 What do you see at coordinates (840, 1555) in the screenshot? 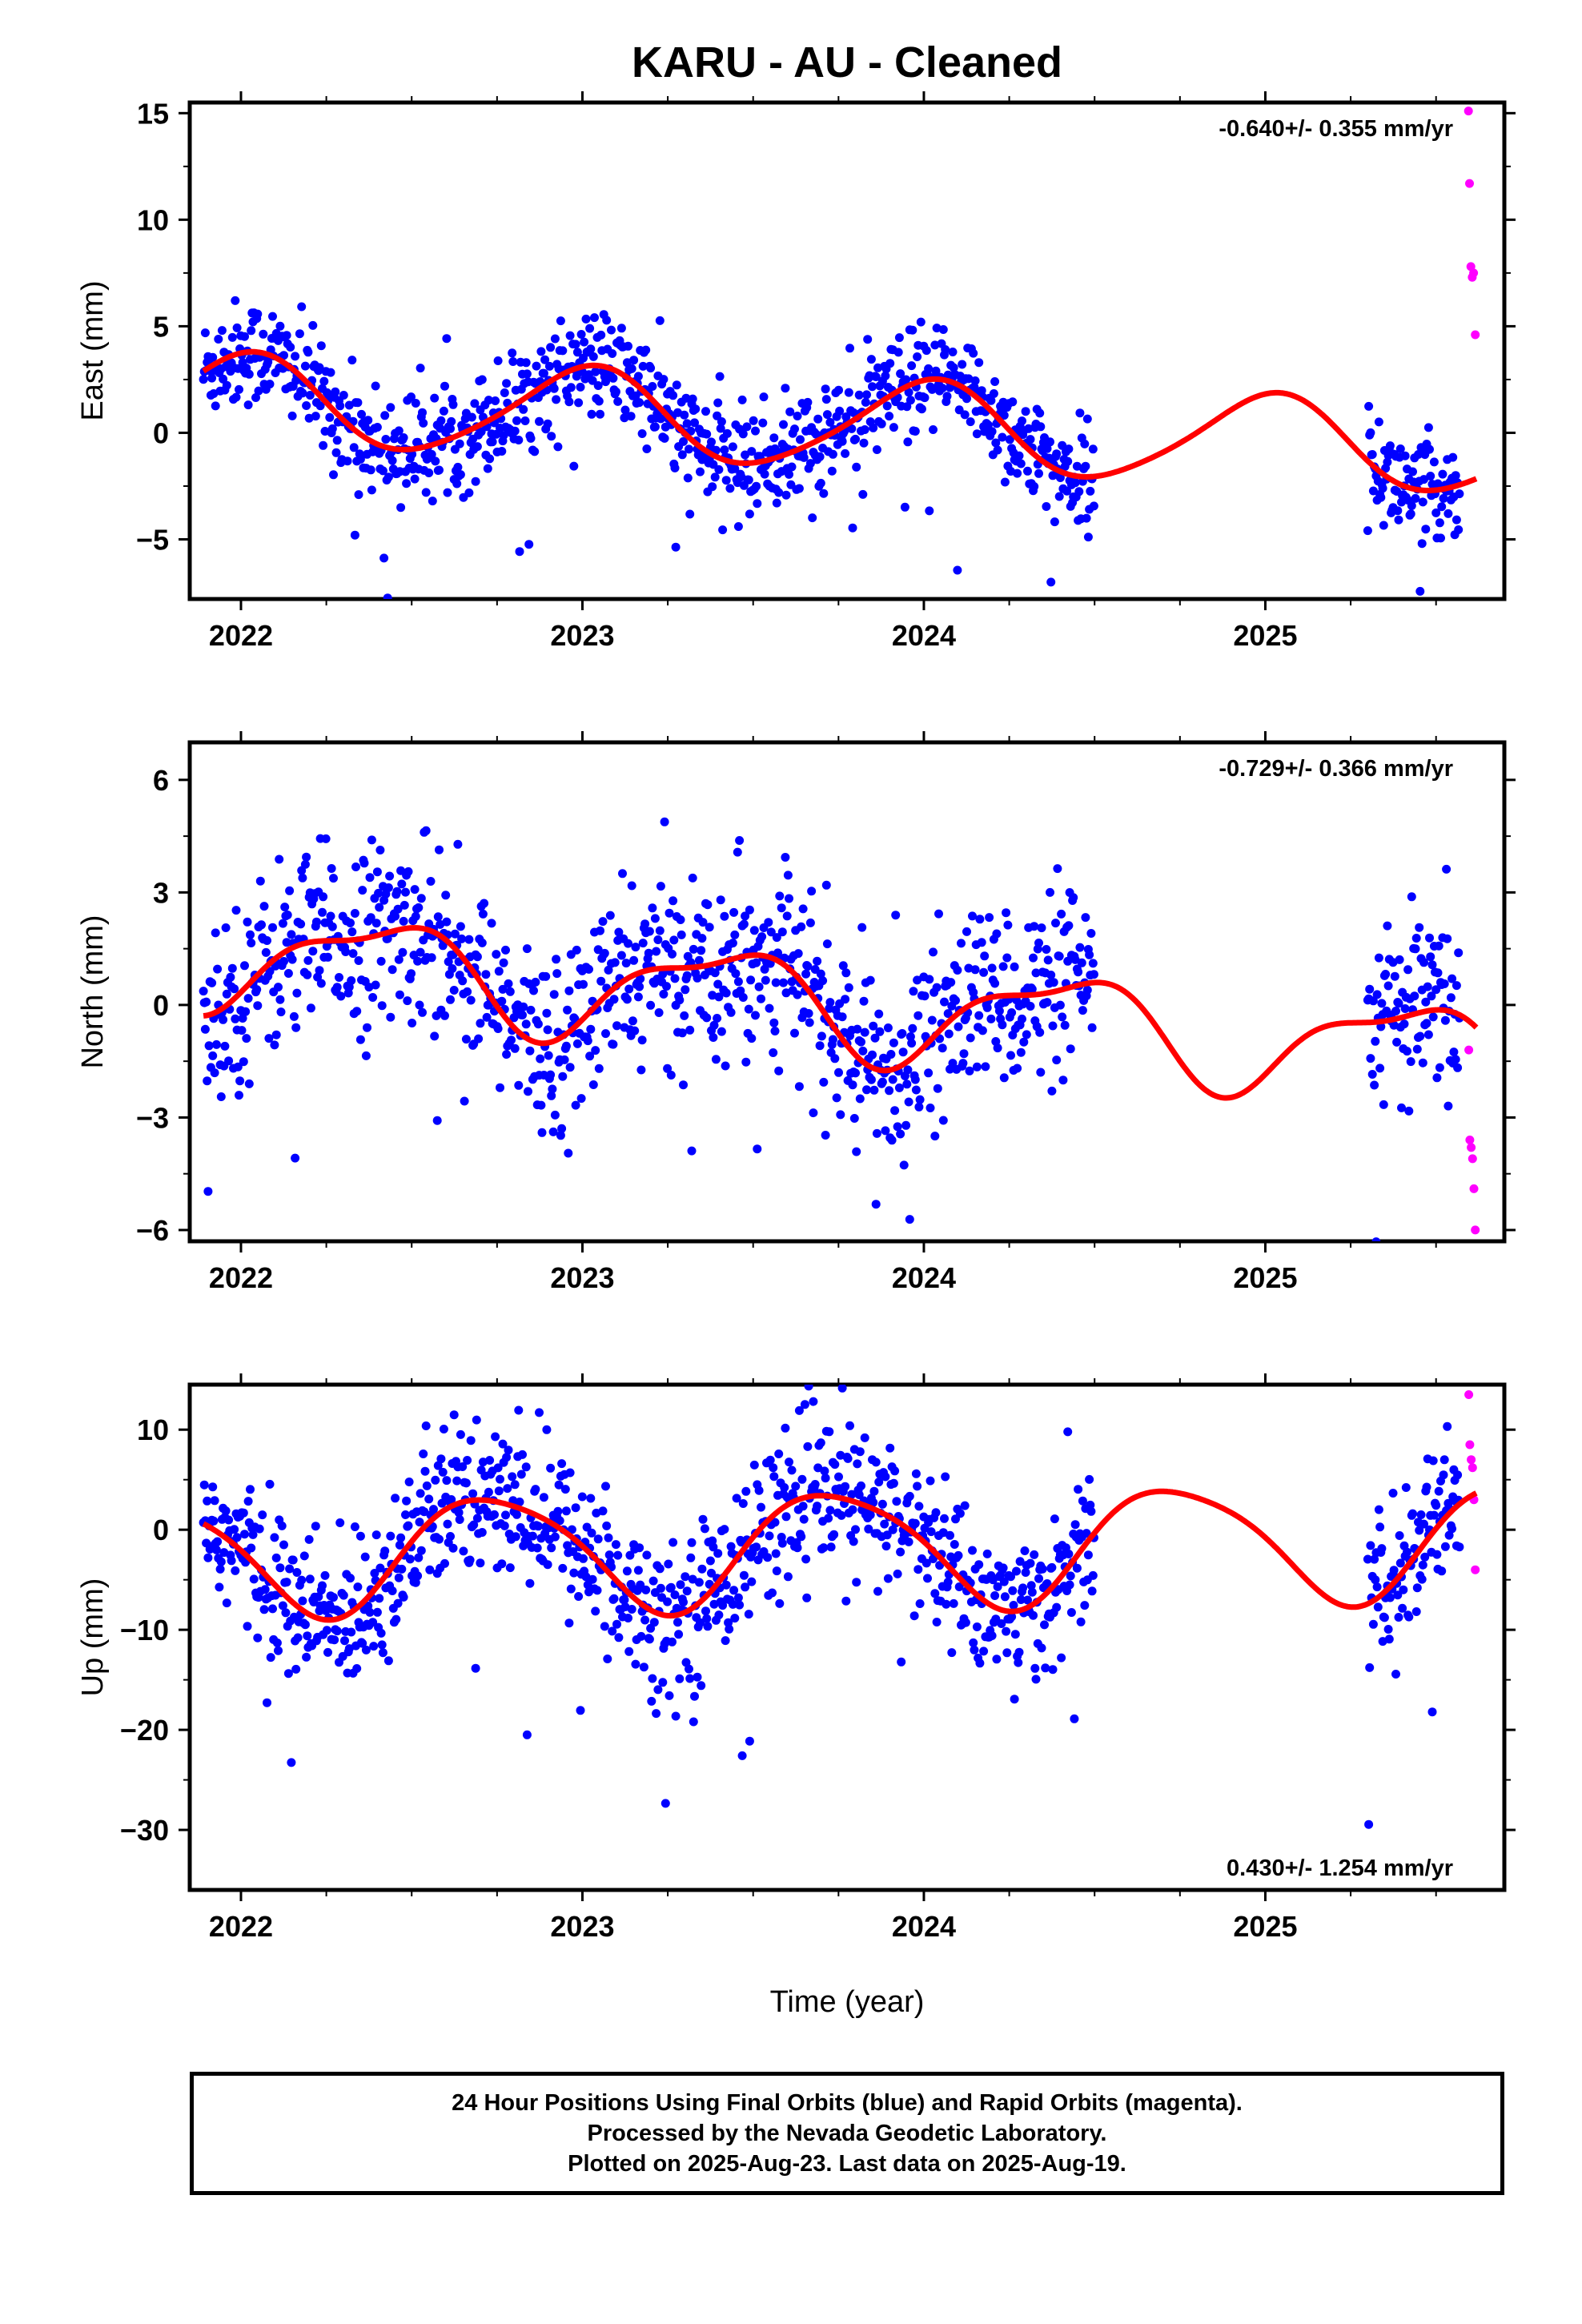
I see `model-curve` at bounding box center [840, 1555].